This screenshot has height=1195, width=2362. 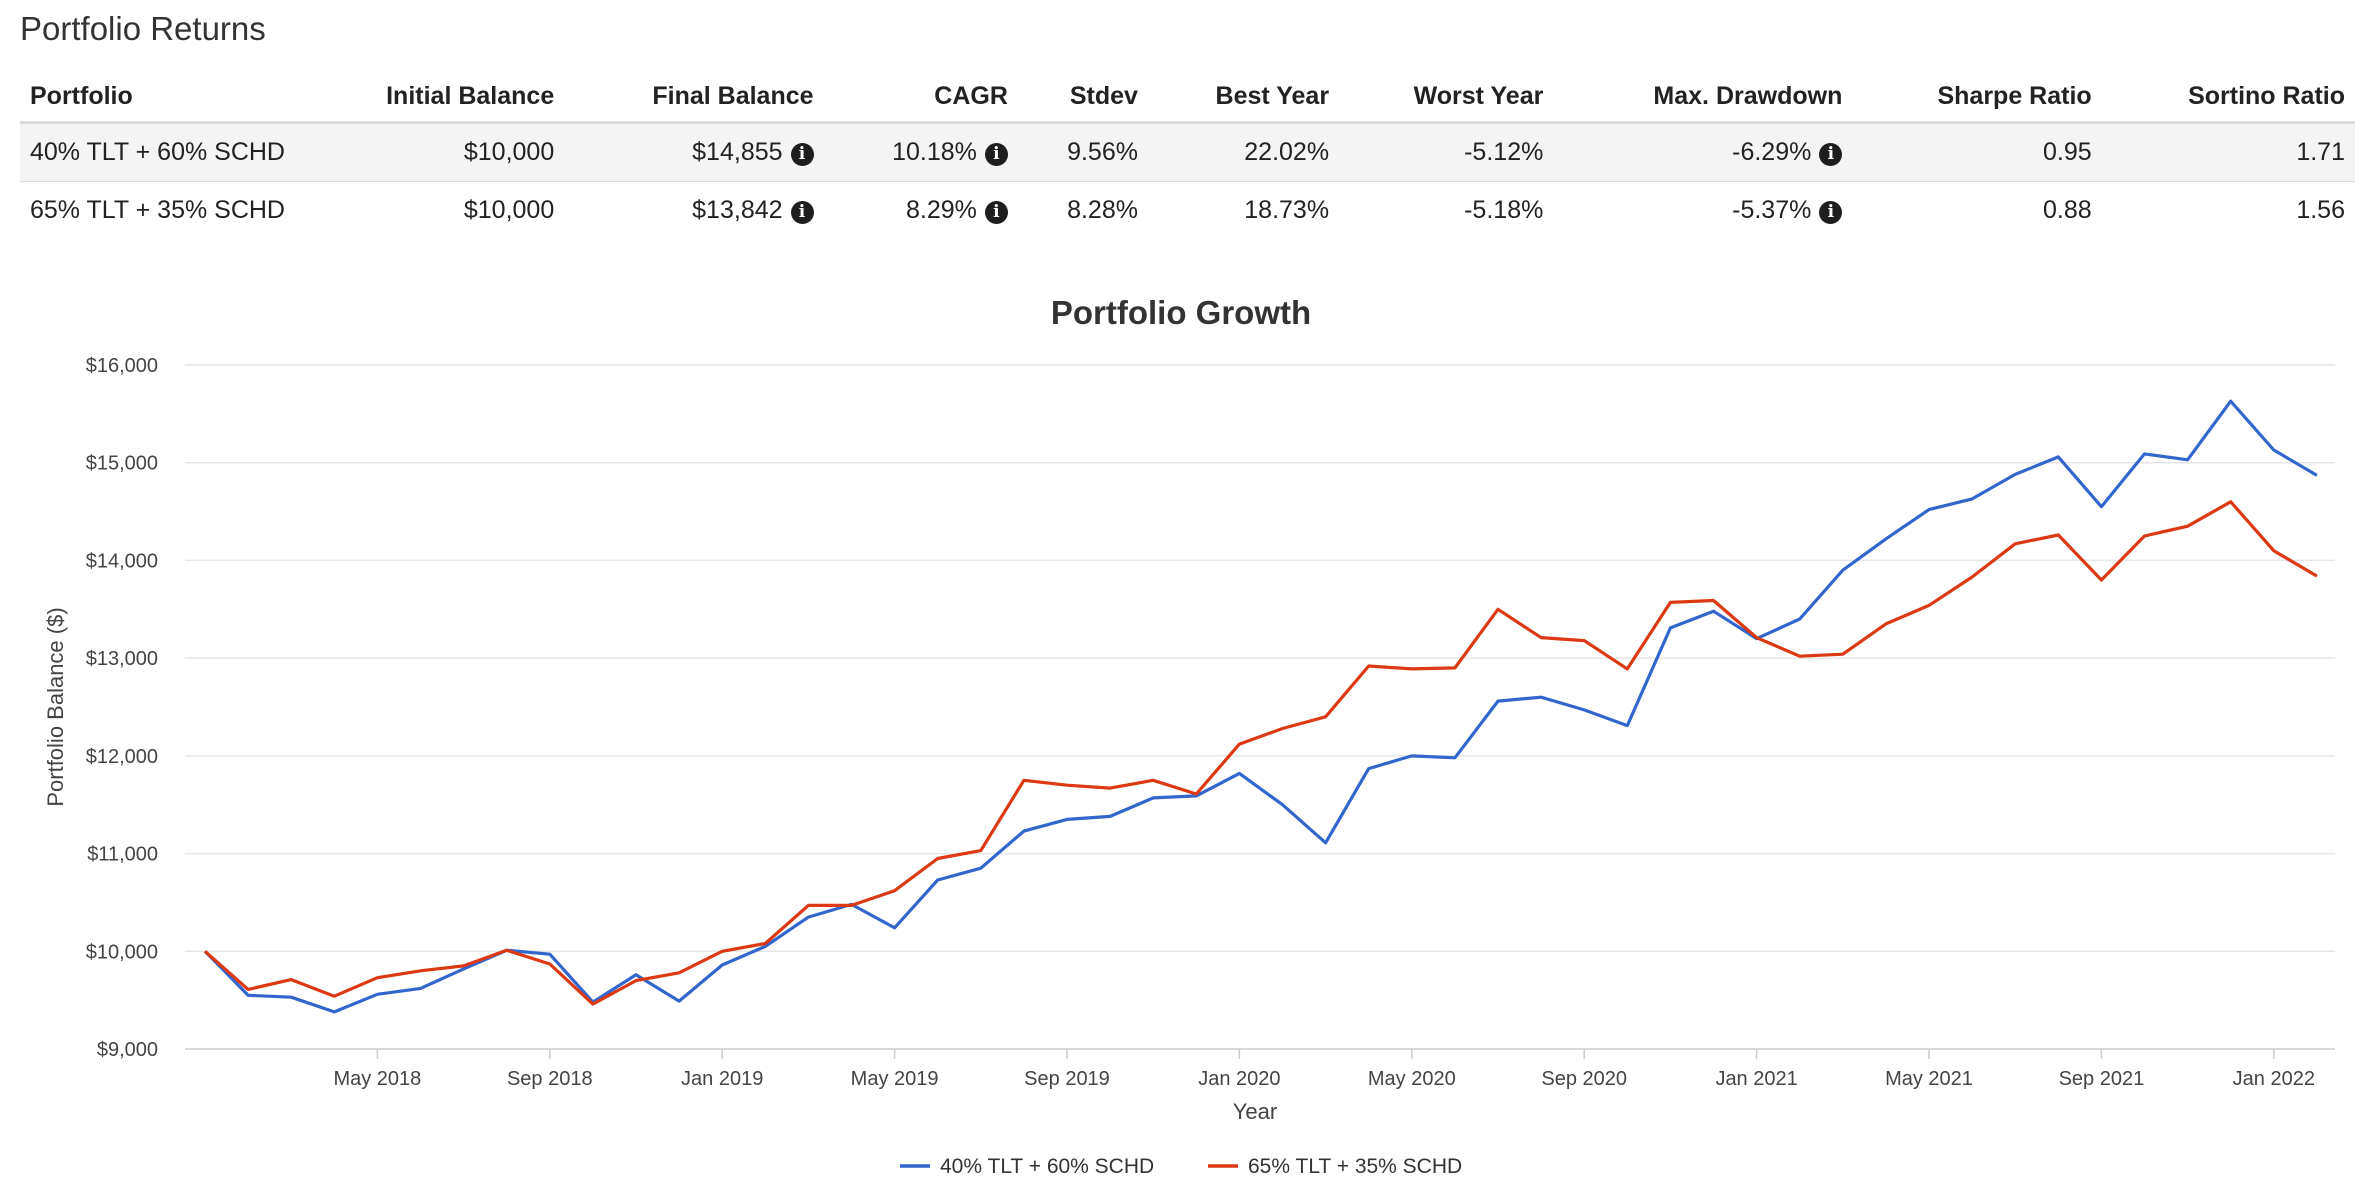 What do you see at coordinates (1412, 1079) in the screenshot?
I see `x-tick-label: May 2020` at bounding box center [1412, 1079].